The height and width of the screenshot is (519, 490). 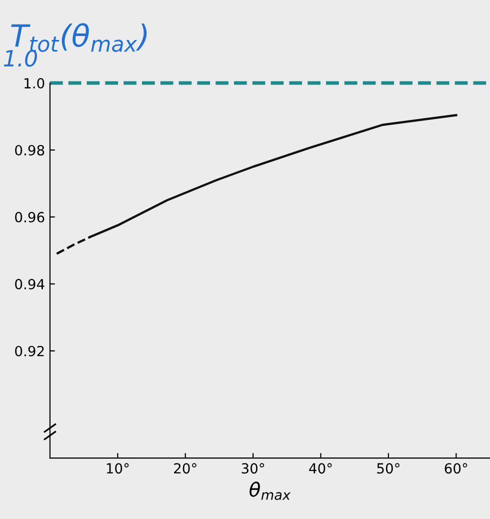 I want to click on y-tick-label: 0.92, so click(x=29, y=351).